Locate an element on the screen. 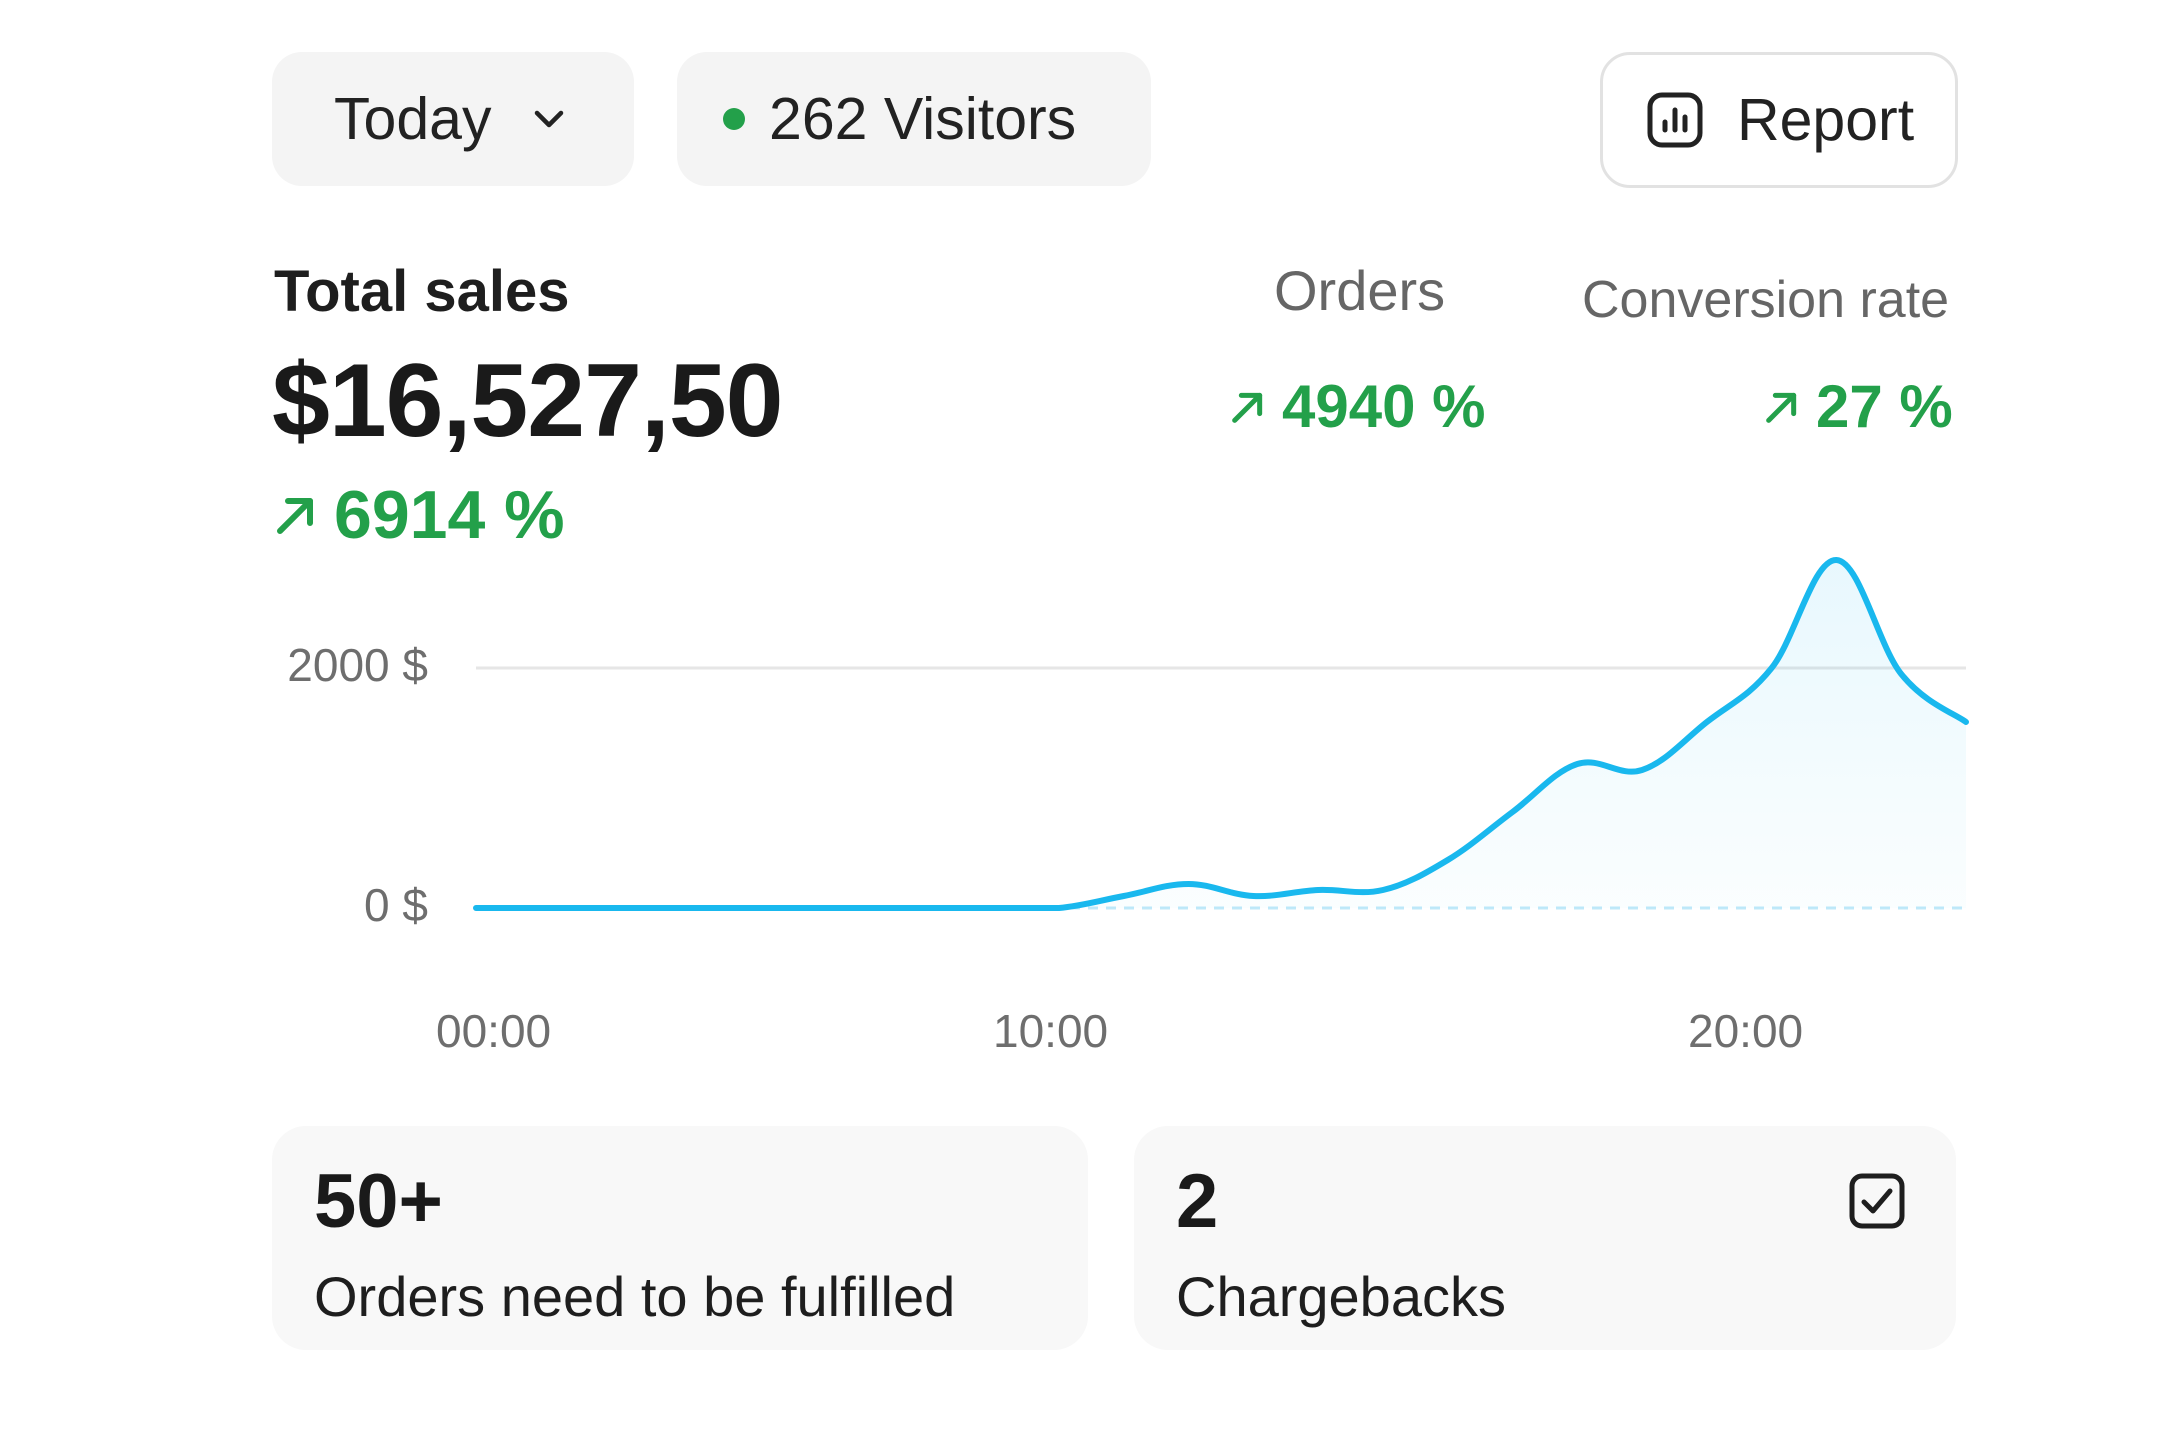 This screenshot has height=1440, width=2160. data-point-20:00 is located at coordinates (1772, 668).